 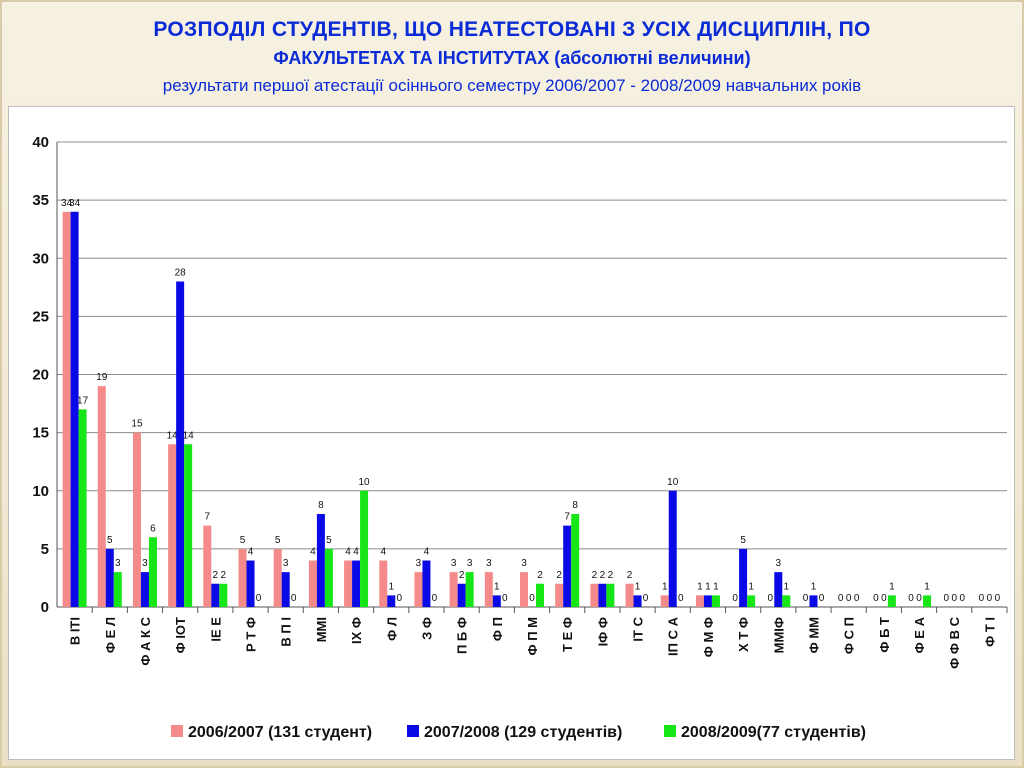 I want to click on data-label: 14, so click(x=189, y=435).